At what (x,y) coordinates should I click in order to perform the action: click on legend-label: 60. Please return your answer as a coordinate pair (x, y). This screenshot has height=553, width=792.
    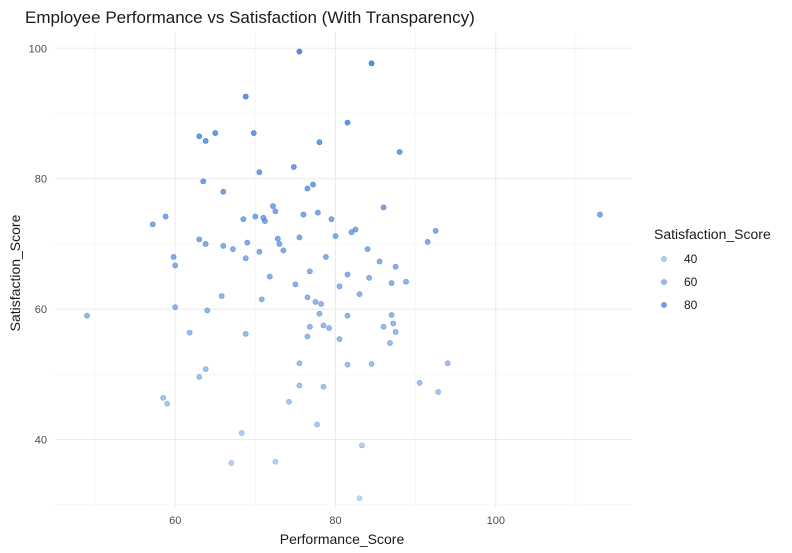
    Looking at the image, I should click on (691, 282).